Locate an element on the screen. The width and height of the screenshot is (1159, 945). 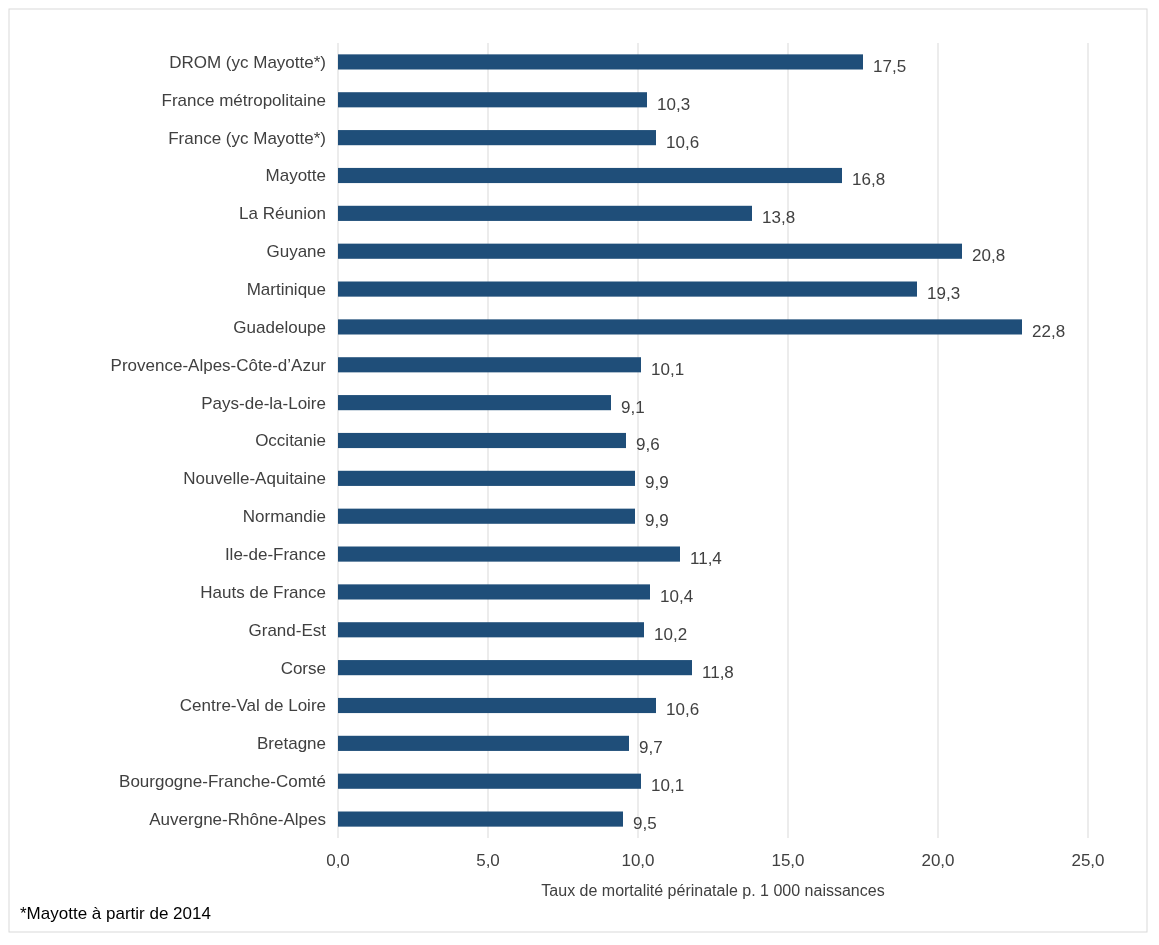
x-tick-label: 15,0 is located at coordinates (788, 860).